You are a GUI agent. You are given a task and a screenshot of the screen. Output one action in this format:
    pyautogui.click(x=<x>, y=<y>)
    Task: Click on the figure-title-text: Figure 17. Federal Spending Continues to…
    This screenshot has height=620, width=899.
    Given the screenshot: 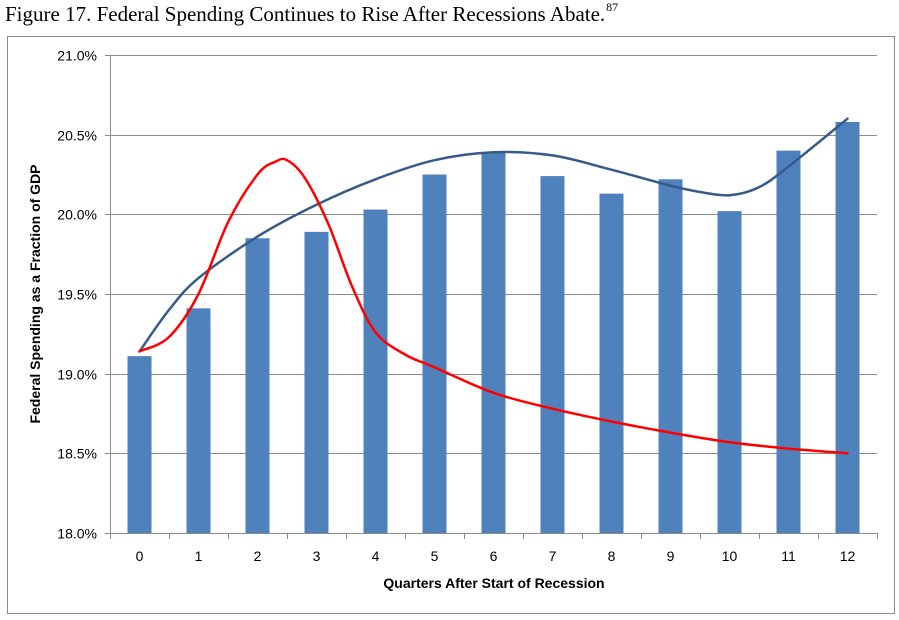 What is the action you would take?
    pyautogui.click(x=305, y=14)
    